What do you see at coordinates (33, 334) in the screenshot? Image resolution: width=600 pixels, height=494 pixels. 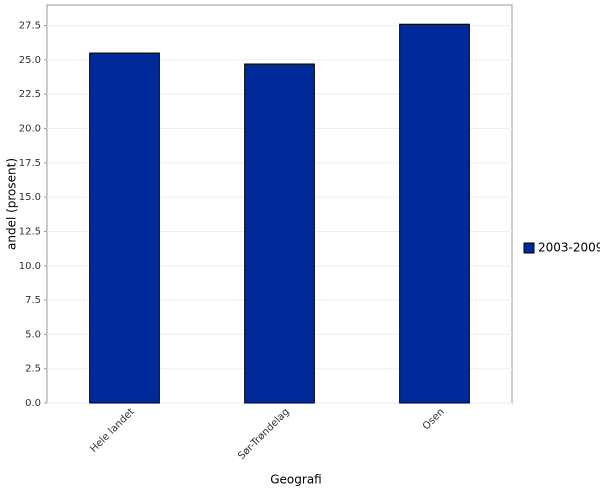 I see `y-tick-label: 5.0` at bounding box center [33, 334].